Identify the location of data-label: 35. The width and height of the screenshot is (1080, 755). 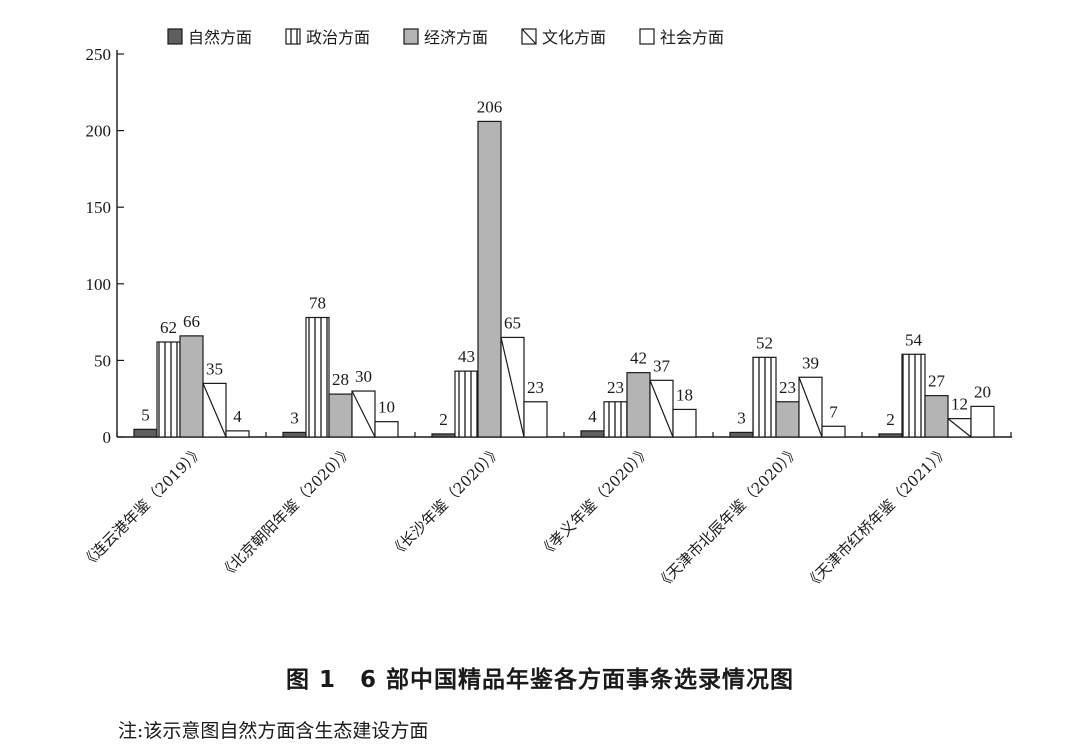
(214, 368).